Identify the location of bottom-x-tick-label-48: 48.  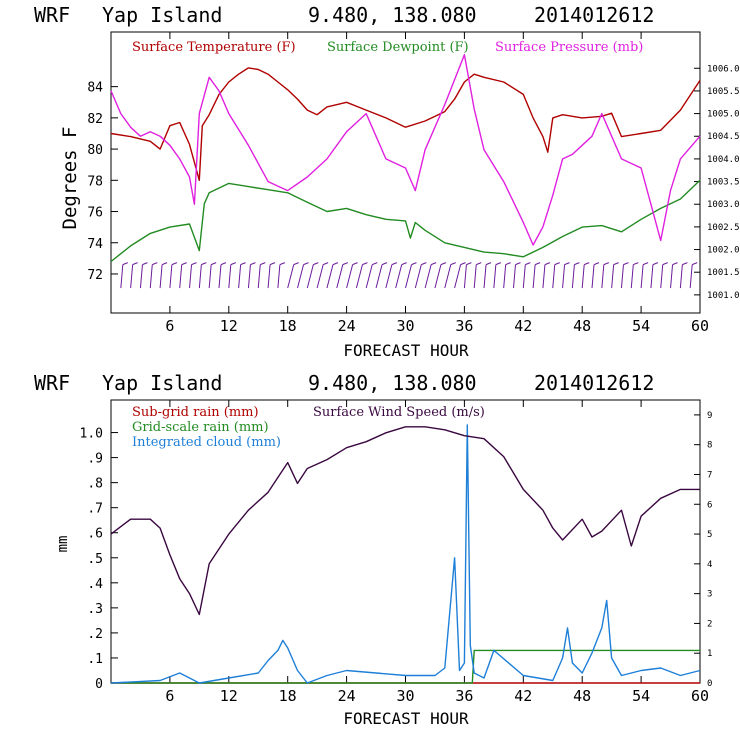
(582, 696).